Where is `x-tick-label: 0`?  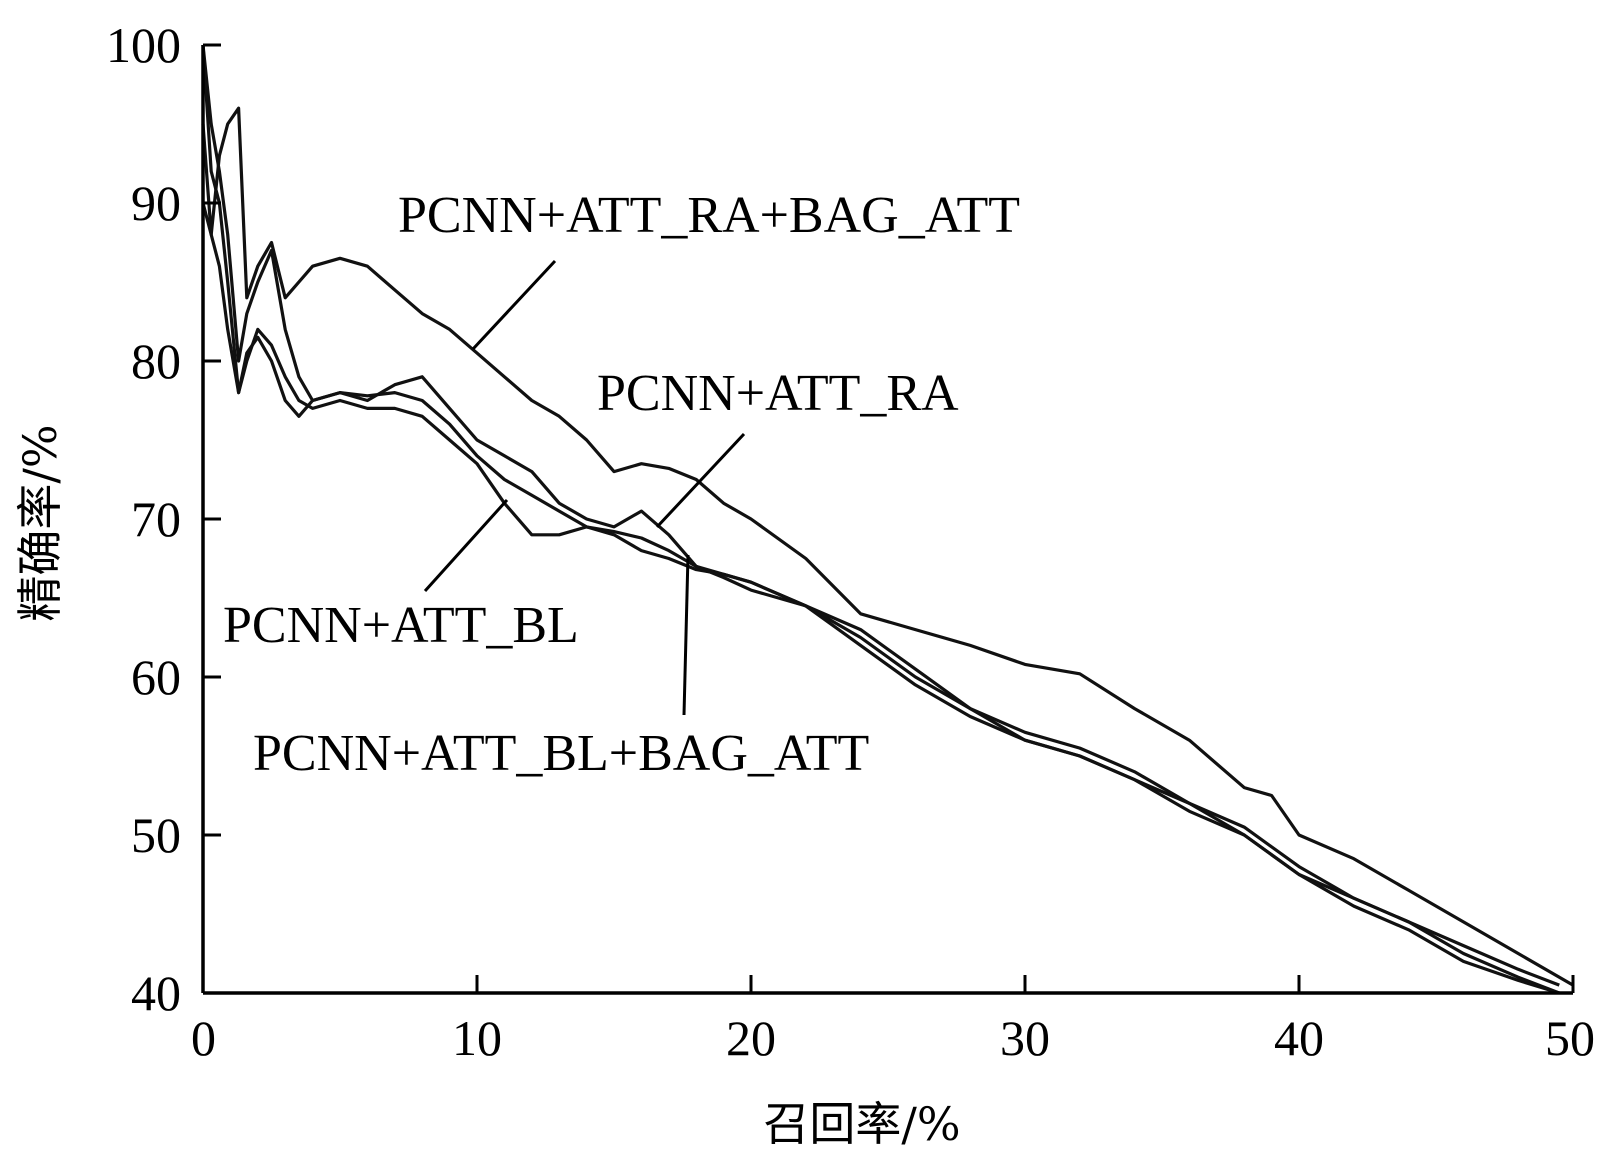
x-tick-label: 0 is located at coordinates (203, 1038).